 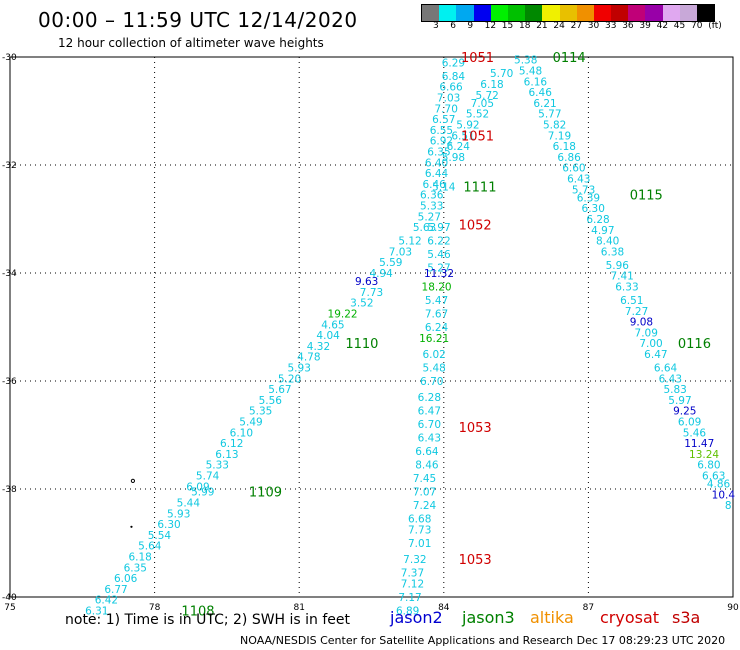 What do you see at coordinates (9, 166) in the screenshot?
I see `y-tick-label: -32` at bounding box center [9, 166].